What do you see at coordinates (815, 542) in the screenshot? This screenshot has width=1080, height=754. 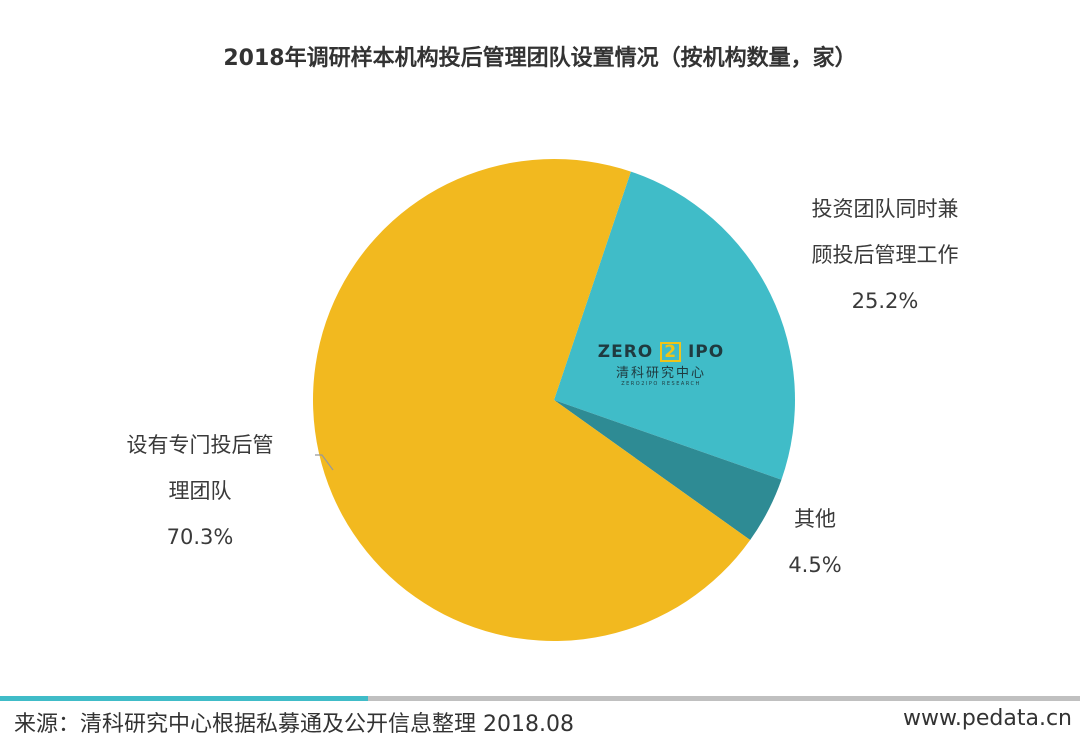 I see `label-other: 其他 4.5%` at bounding box center [815, 542].